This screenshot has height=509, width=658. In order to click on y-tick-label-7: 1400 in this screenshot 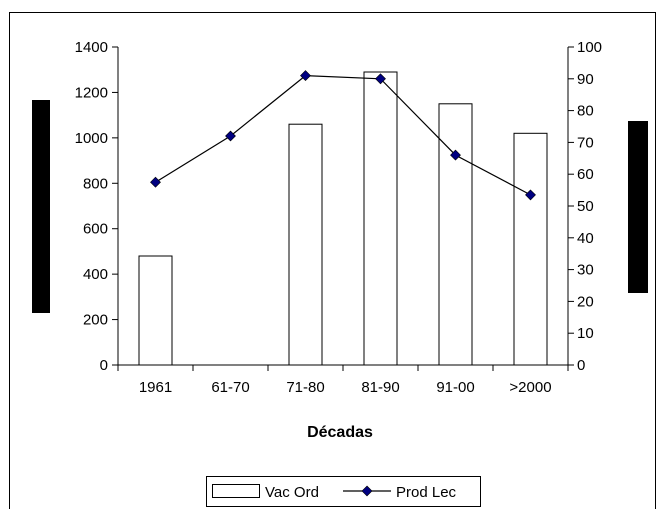, I will do `click(91, 47)`.